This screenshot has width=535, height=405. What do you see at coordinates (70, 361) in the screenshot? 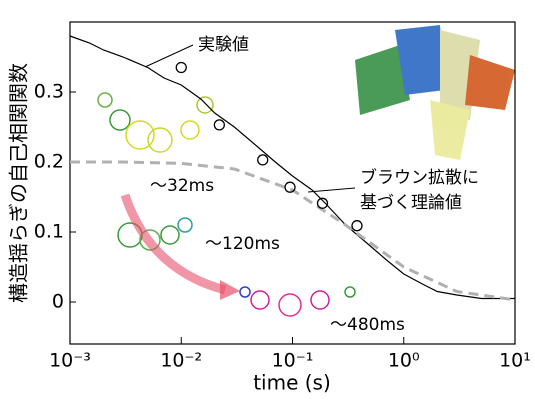
I see `x-tick-label: 10⁻³` at bounding box center [70, 361].